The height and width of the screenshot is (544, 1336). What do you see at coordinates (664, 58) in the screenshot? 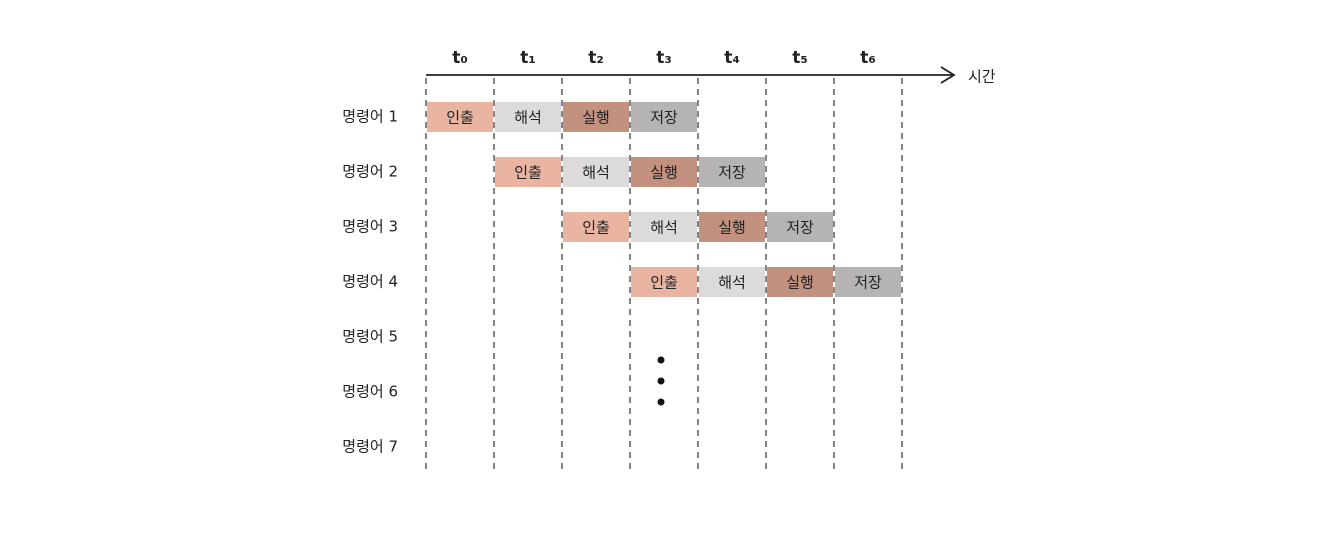
I see `time-label: t₃` at bounding box center [664, 58].